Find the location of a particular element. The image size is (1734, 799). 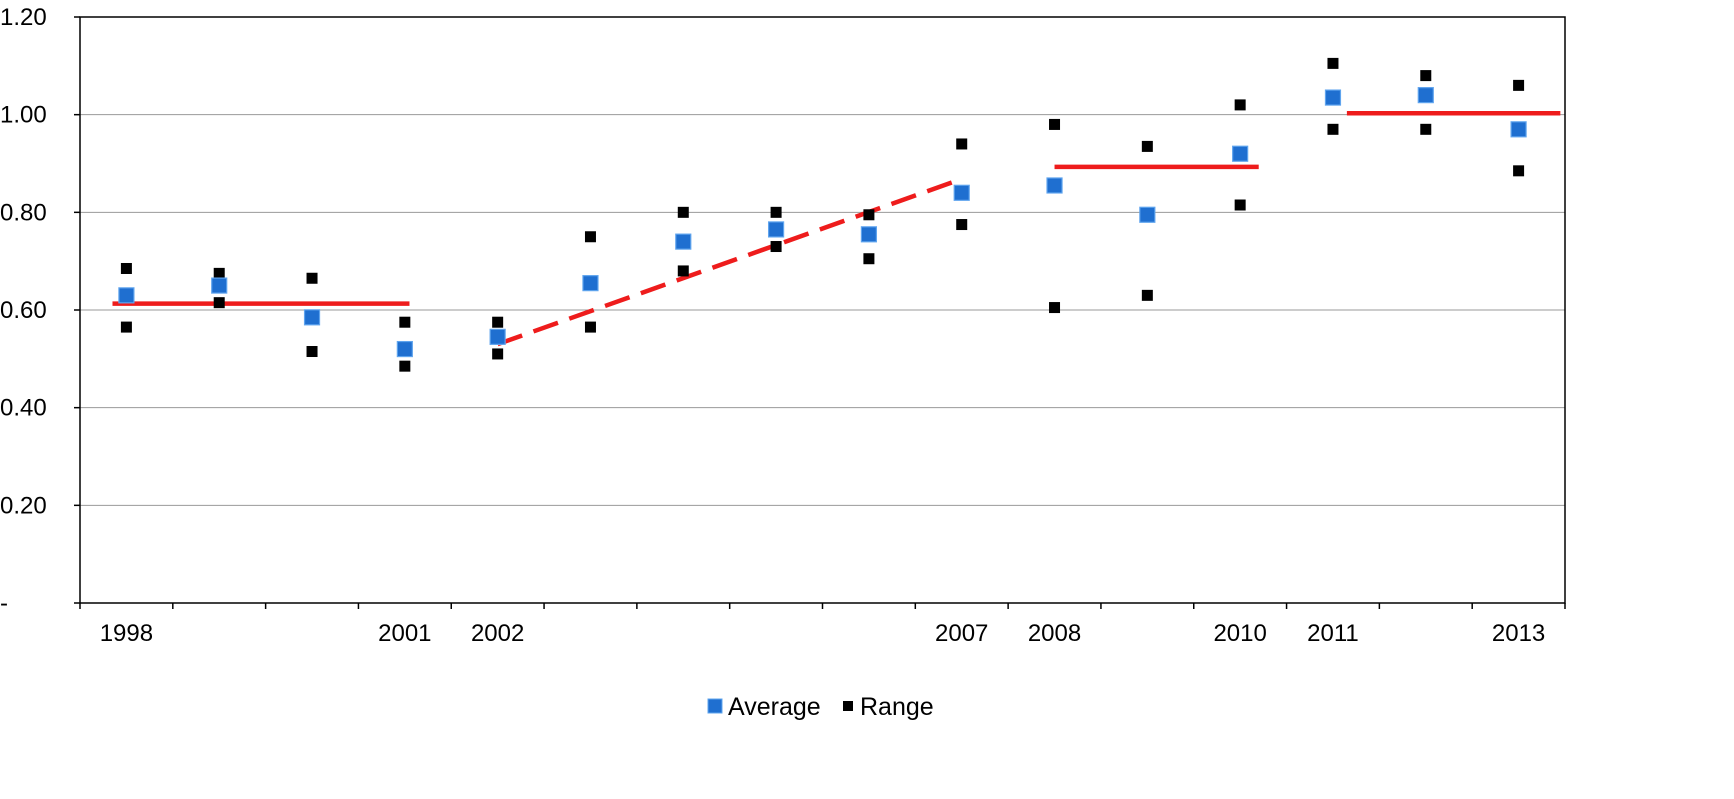

legend-range-swatch is located at coordinates (848, 706).